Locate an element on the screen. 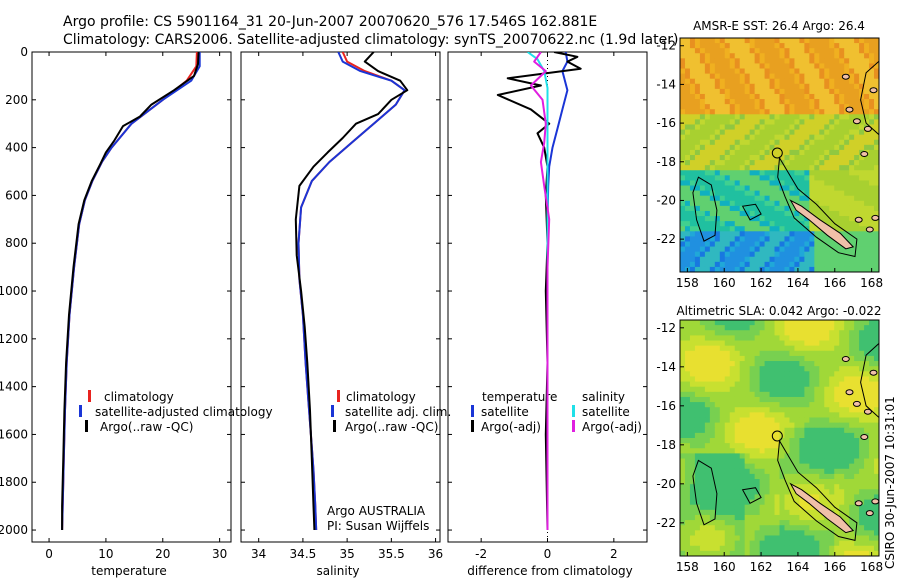  legend-swatch-satellite is located at coordinates (332, 411).